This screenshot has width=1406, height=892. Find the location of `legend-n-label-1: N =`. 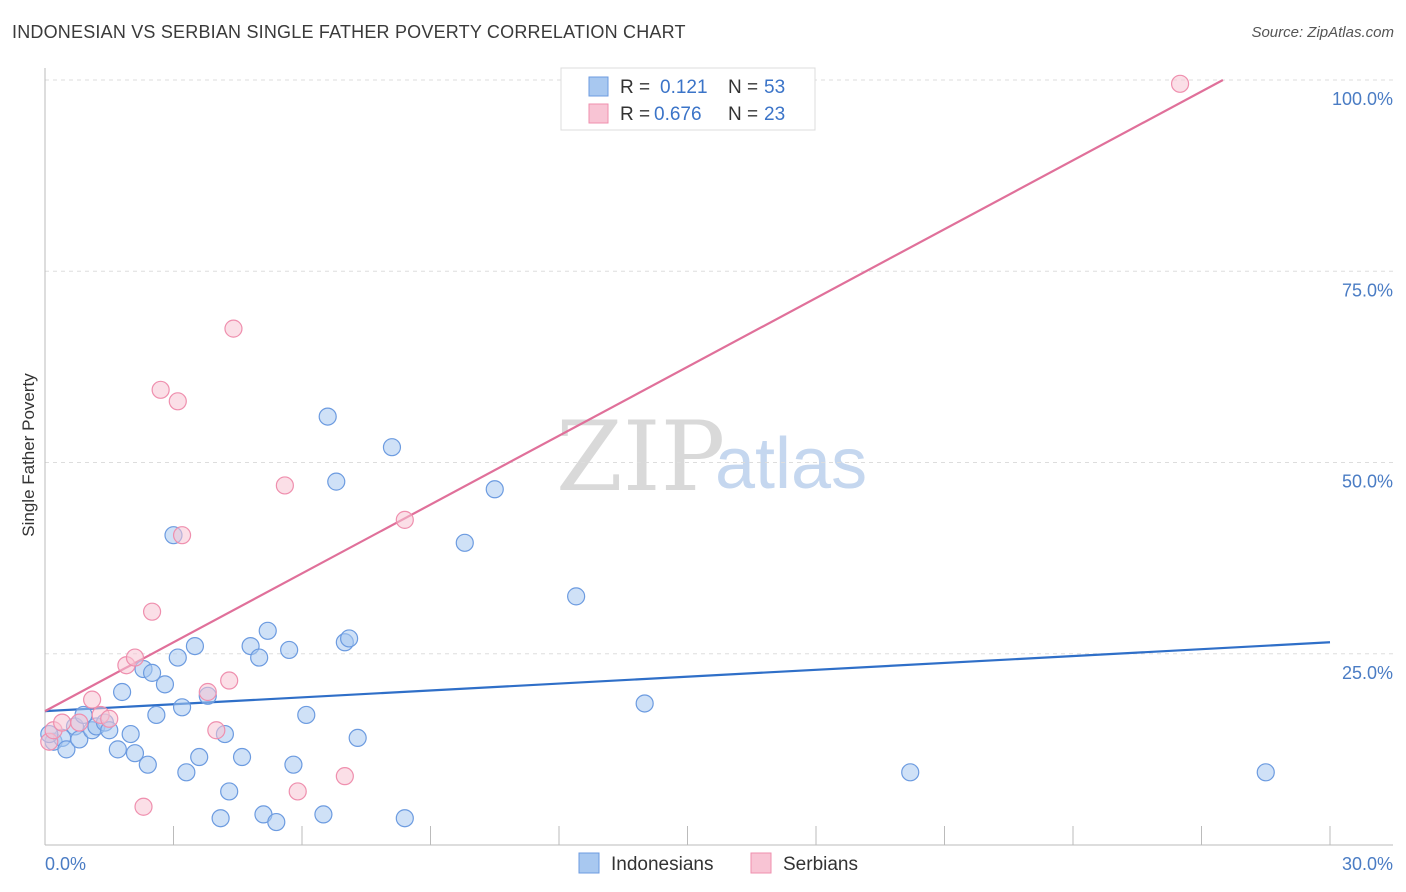

legend-n-label-1: N = is located at coordinates (743, 114).